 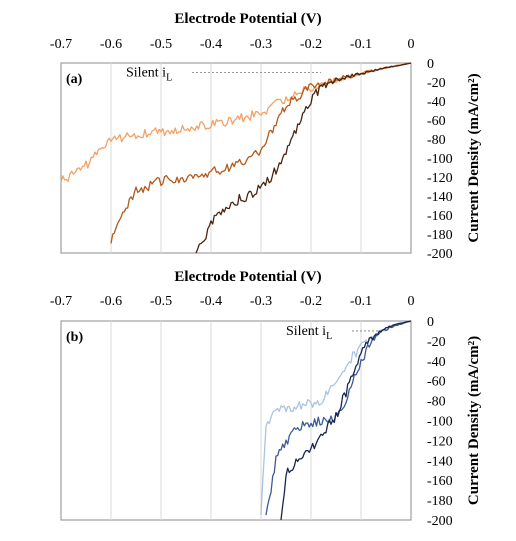 What do you see at coordinates (74, 79) in the screenshot?
I see `panel-label: (a)` at bounding box center [74, 79].